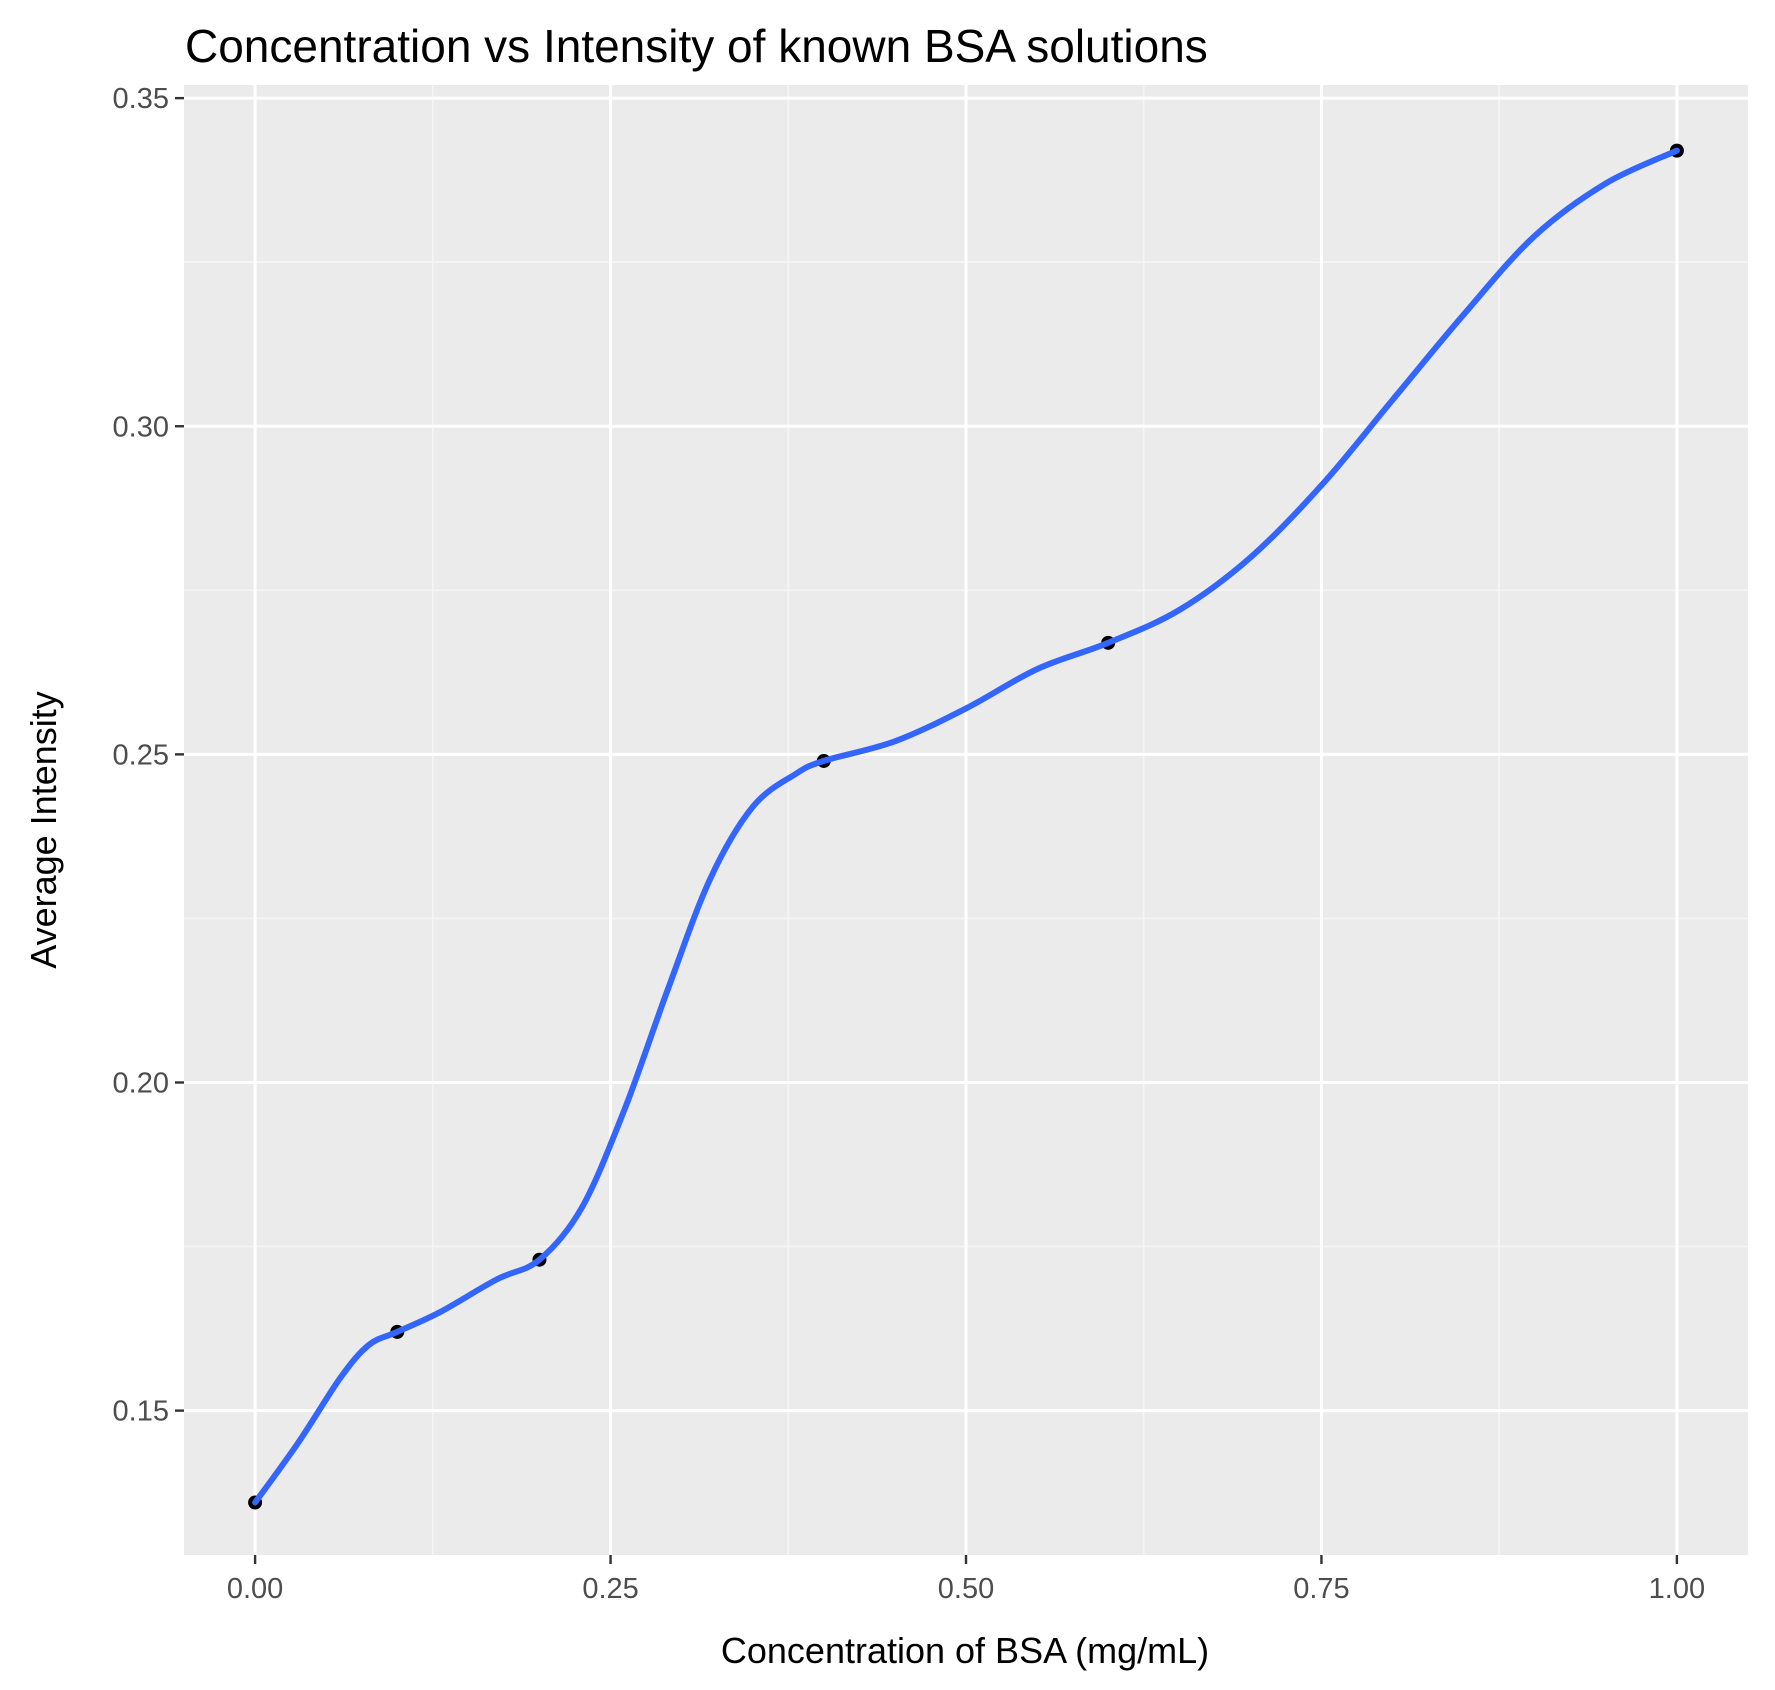  Describe the element at coordinates (43, 830) in the screenshot. I see `y-axis-title: Average Intensity` at that location.